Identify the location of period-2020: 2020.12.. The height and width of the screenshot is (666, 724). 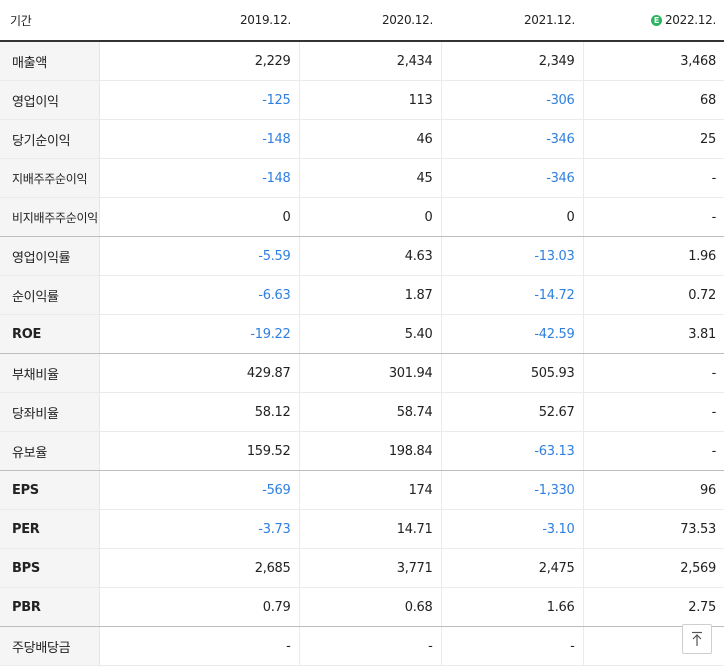
(370, 21).